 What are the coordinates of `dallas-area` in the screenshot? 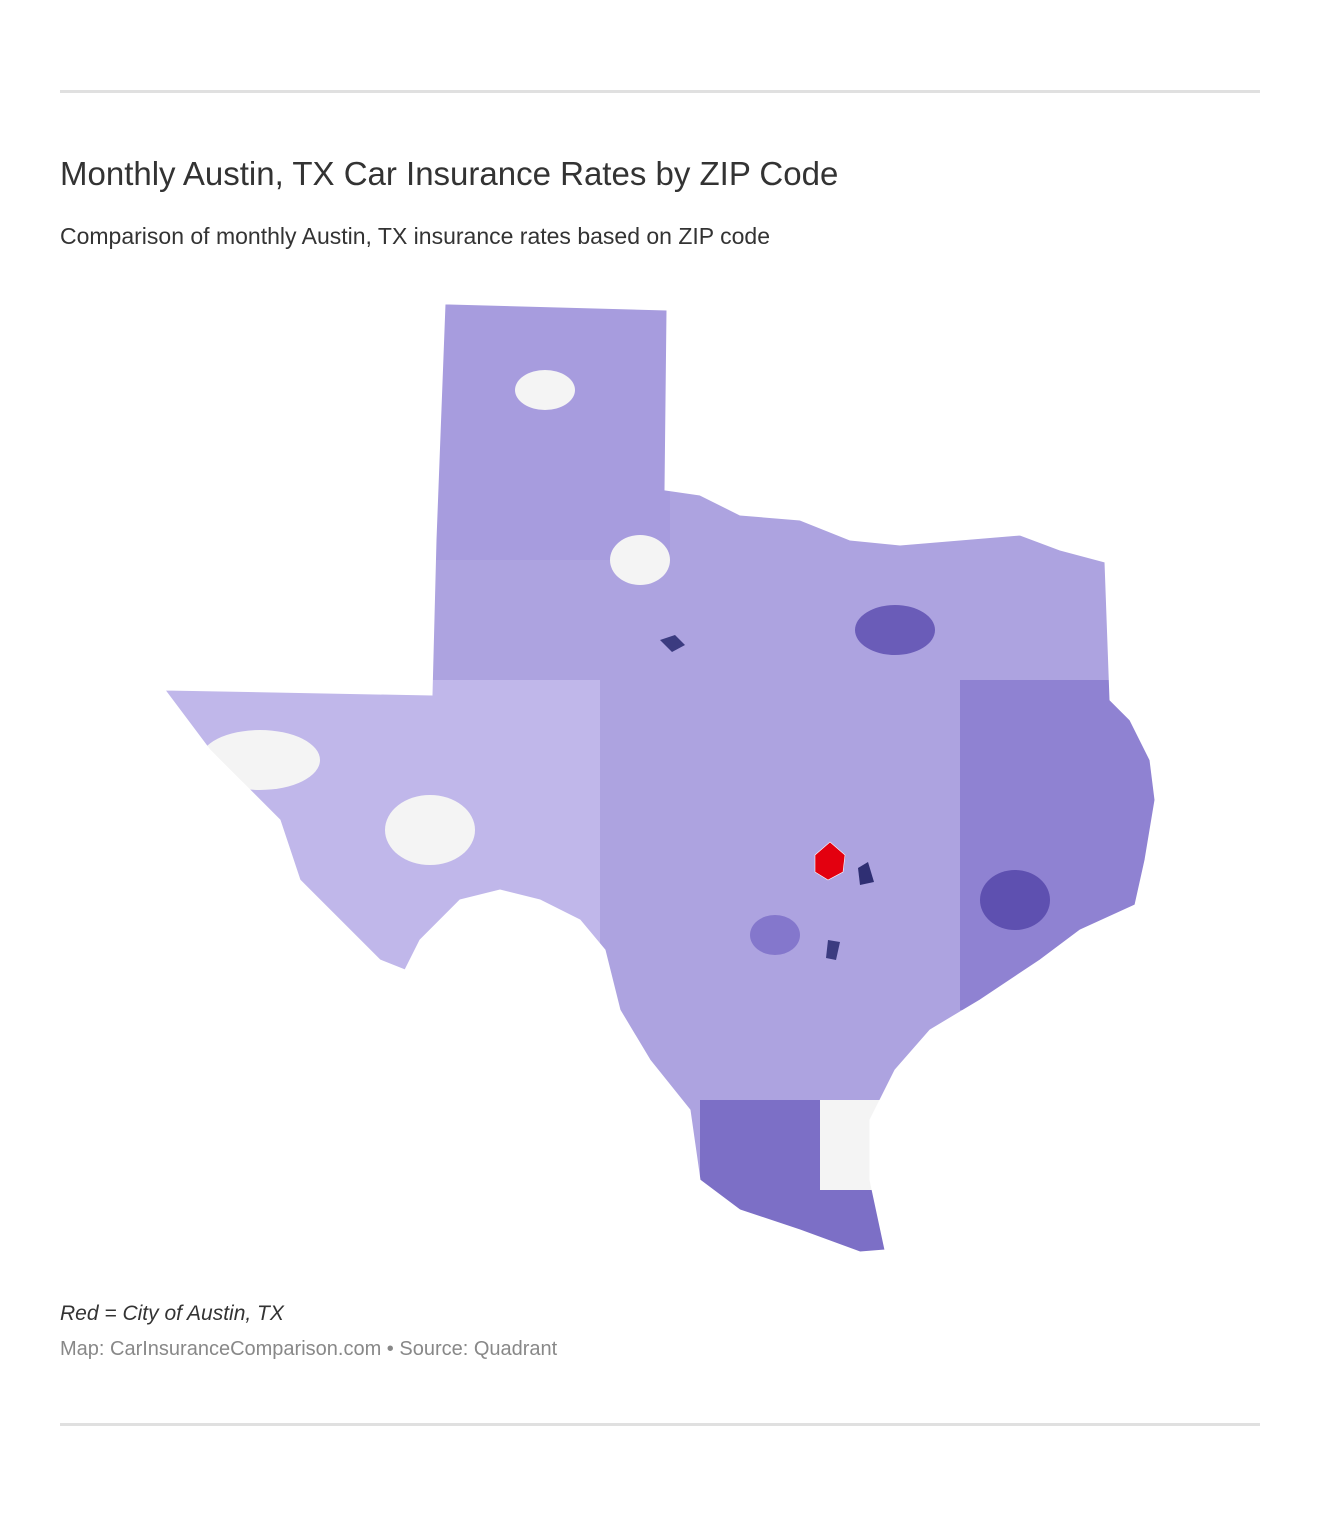 It's located at (895, 630).